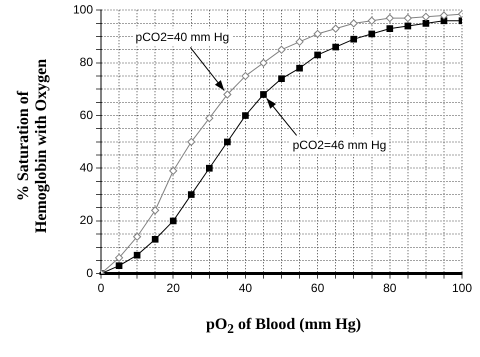  Describe the element at coordinates (173, 288) in the screenshot. I see `x-tick-label: 20` at that location.